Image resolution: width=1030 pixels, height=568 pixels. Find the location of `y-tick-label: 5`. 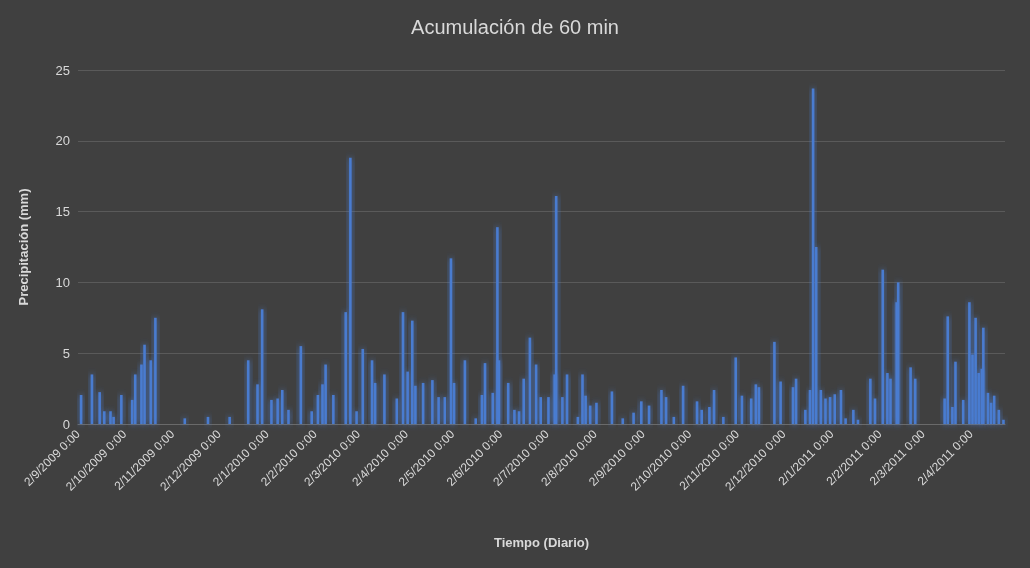

y-tick-label: 5 is located at coordinates (66, 353).